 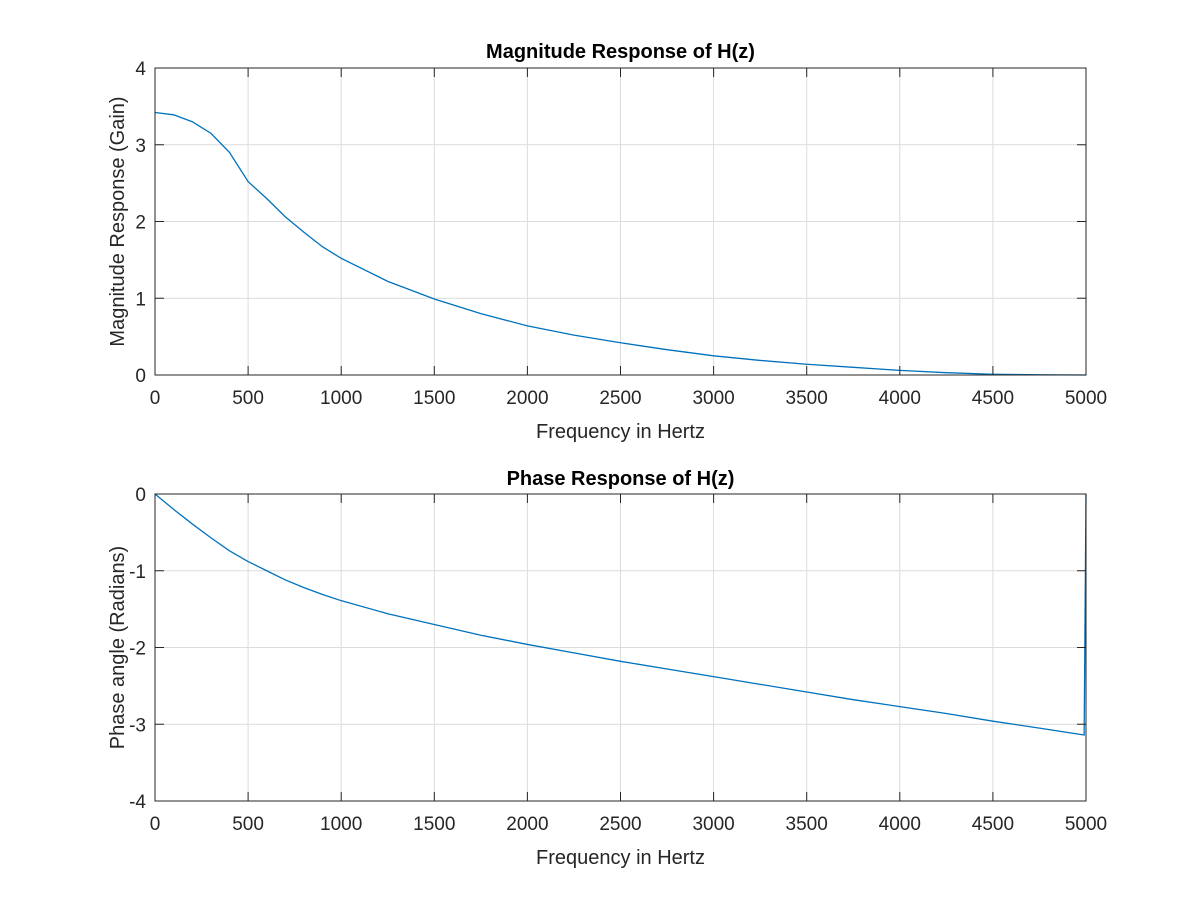 I want to click on chart-title: Phase Response of H(z), so click(x=621, y=479).